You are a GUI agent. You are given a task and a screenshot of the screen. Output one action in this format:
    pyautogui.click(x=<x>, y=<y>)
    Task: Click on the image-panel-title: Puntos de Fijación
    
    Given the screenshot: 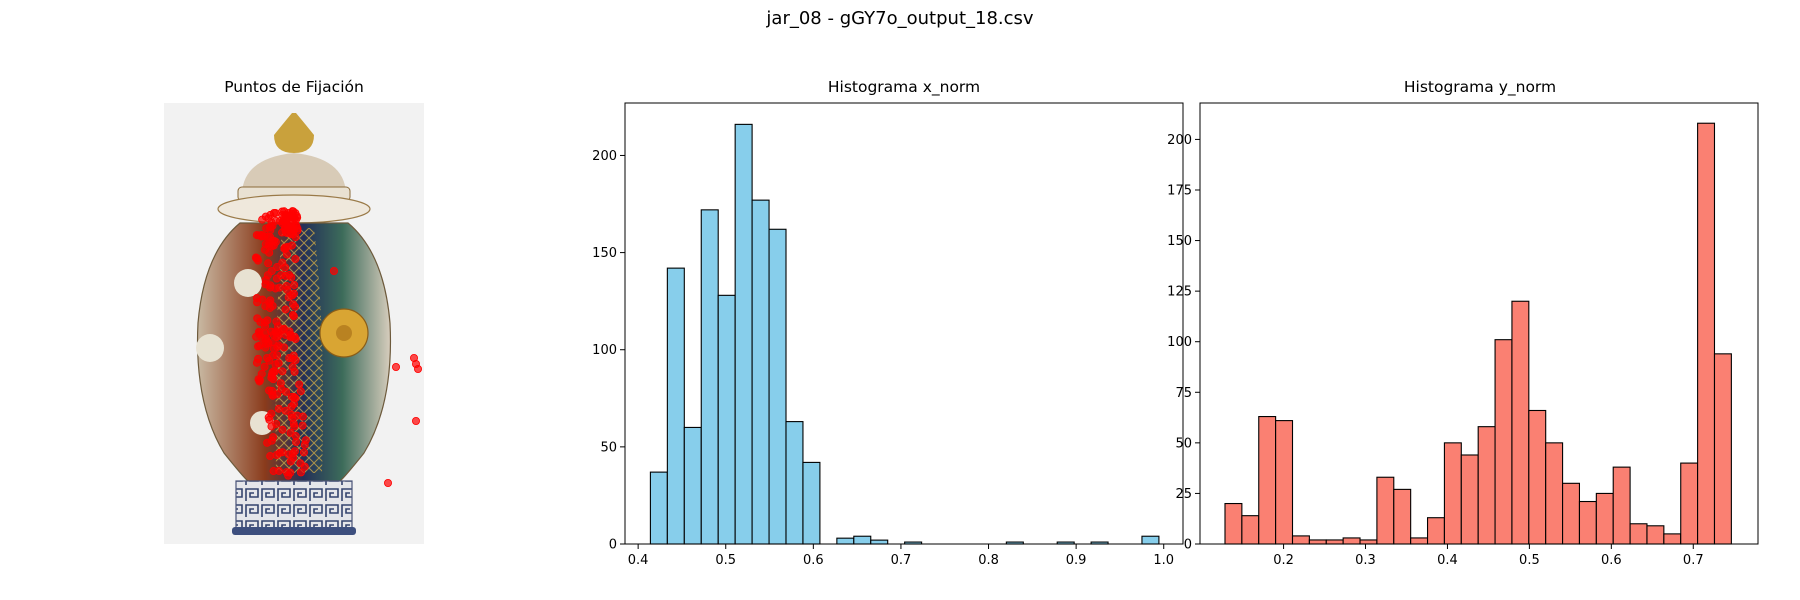 What is the action you would take?
    pyautogui.click(x=294, y=87)
    